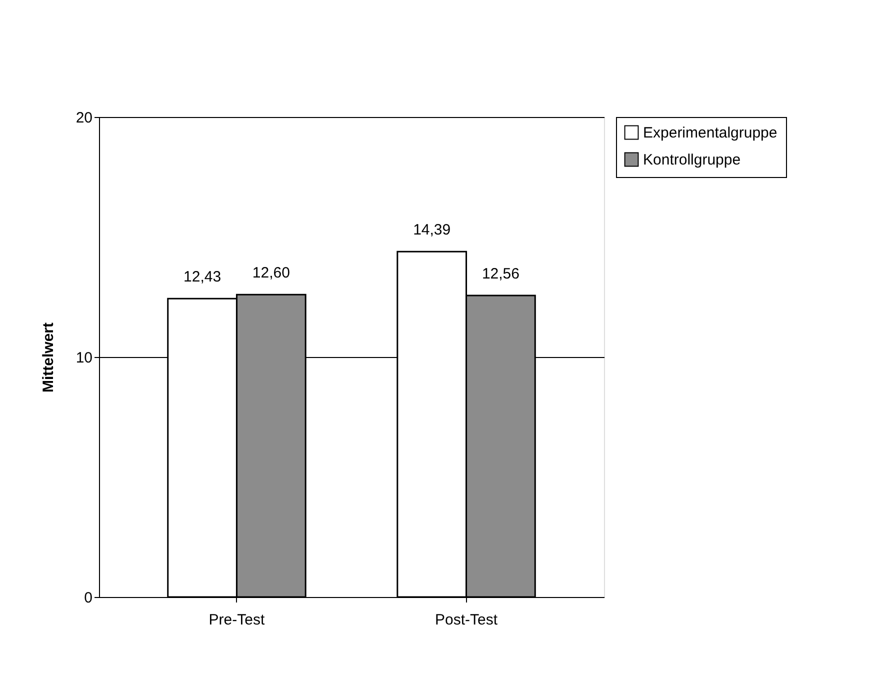 Image resolution: width=885 pixels, height=688 pixels. What do you see at coordinates (466, 620) in the screenshot?
I see `x-tick-label: Post-Test` at bounding box center [466, 620].